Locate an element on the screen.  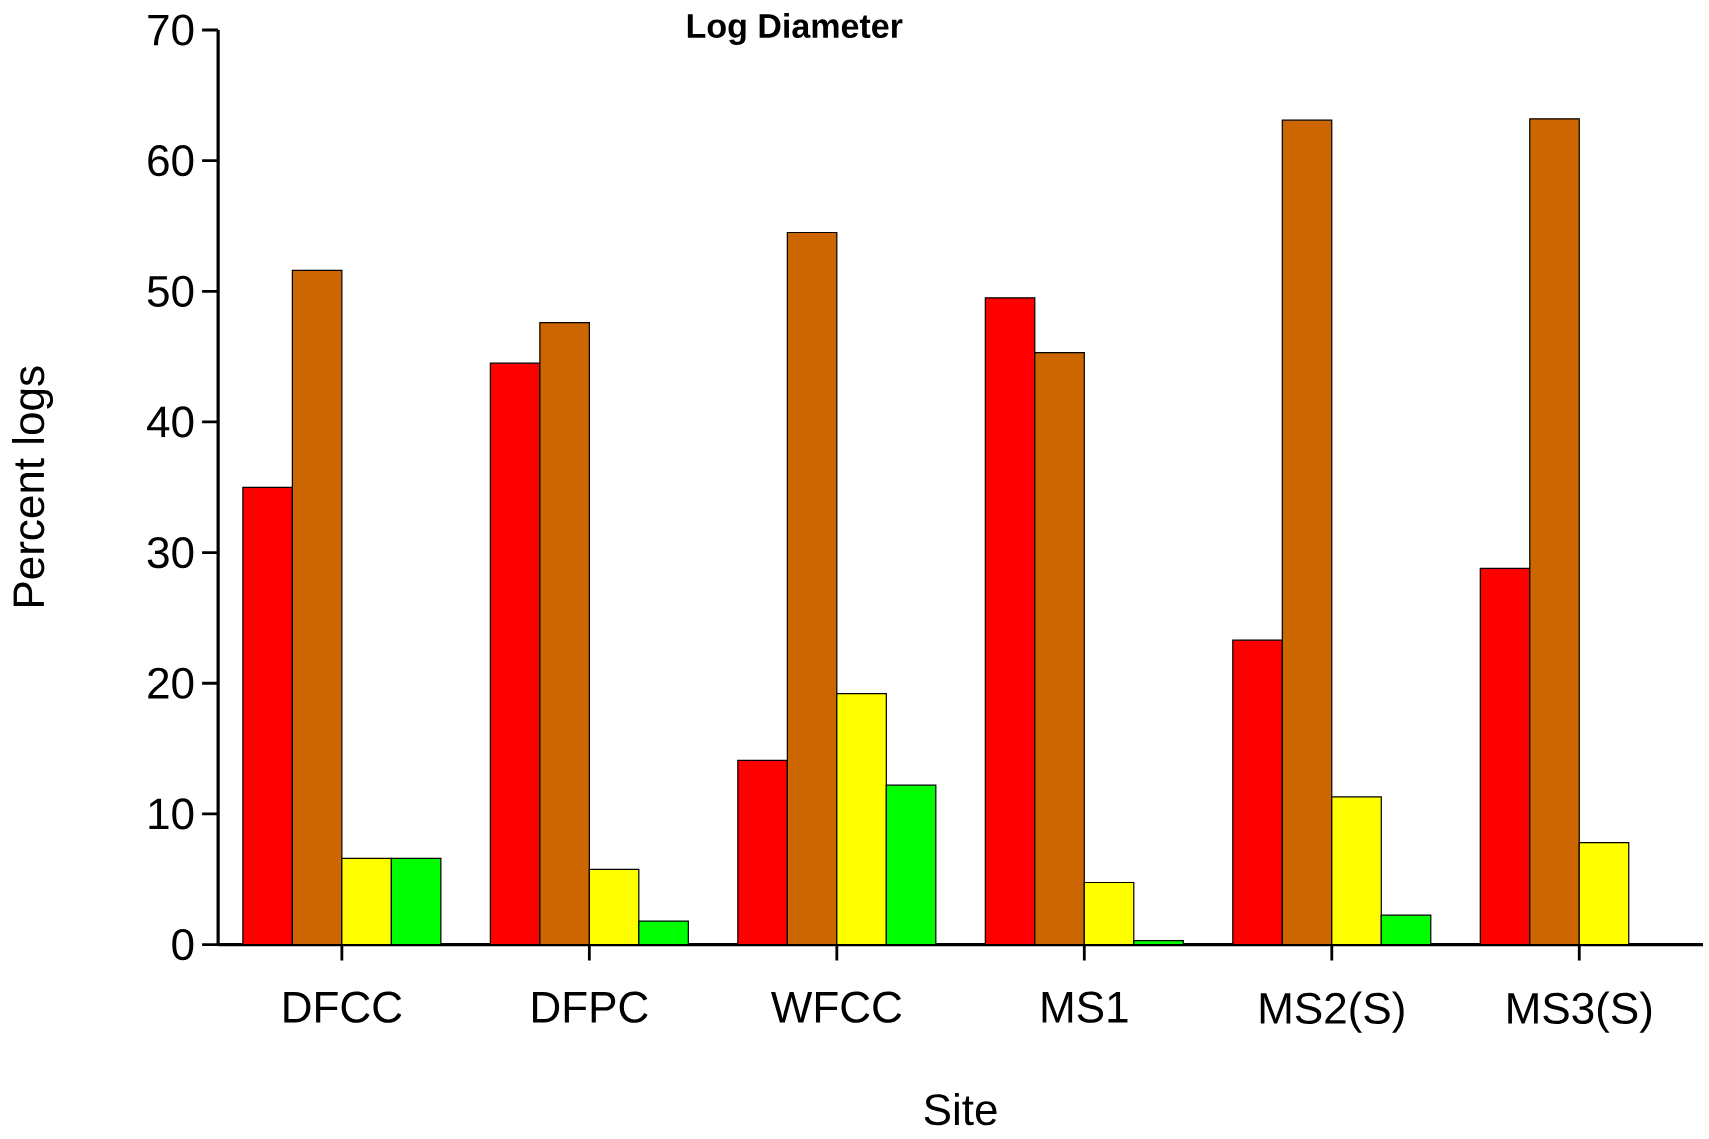
y-tick-label: 70 is located at coordinates (171, 30).